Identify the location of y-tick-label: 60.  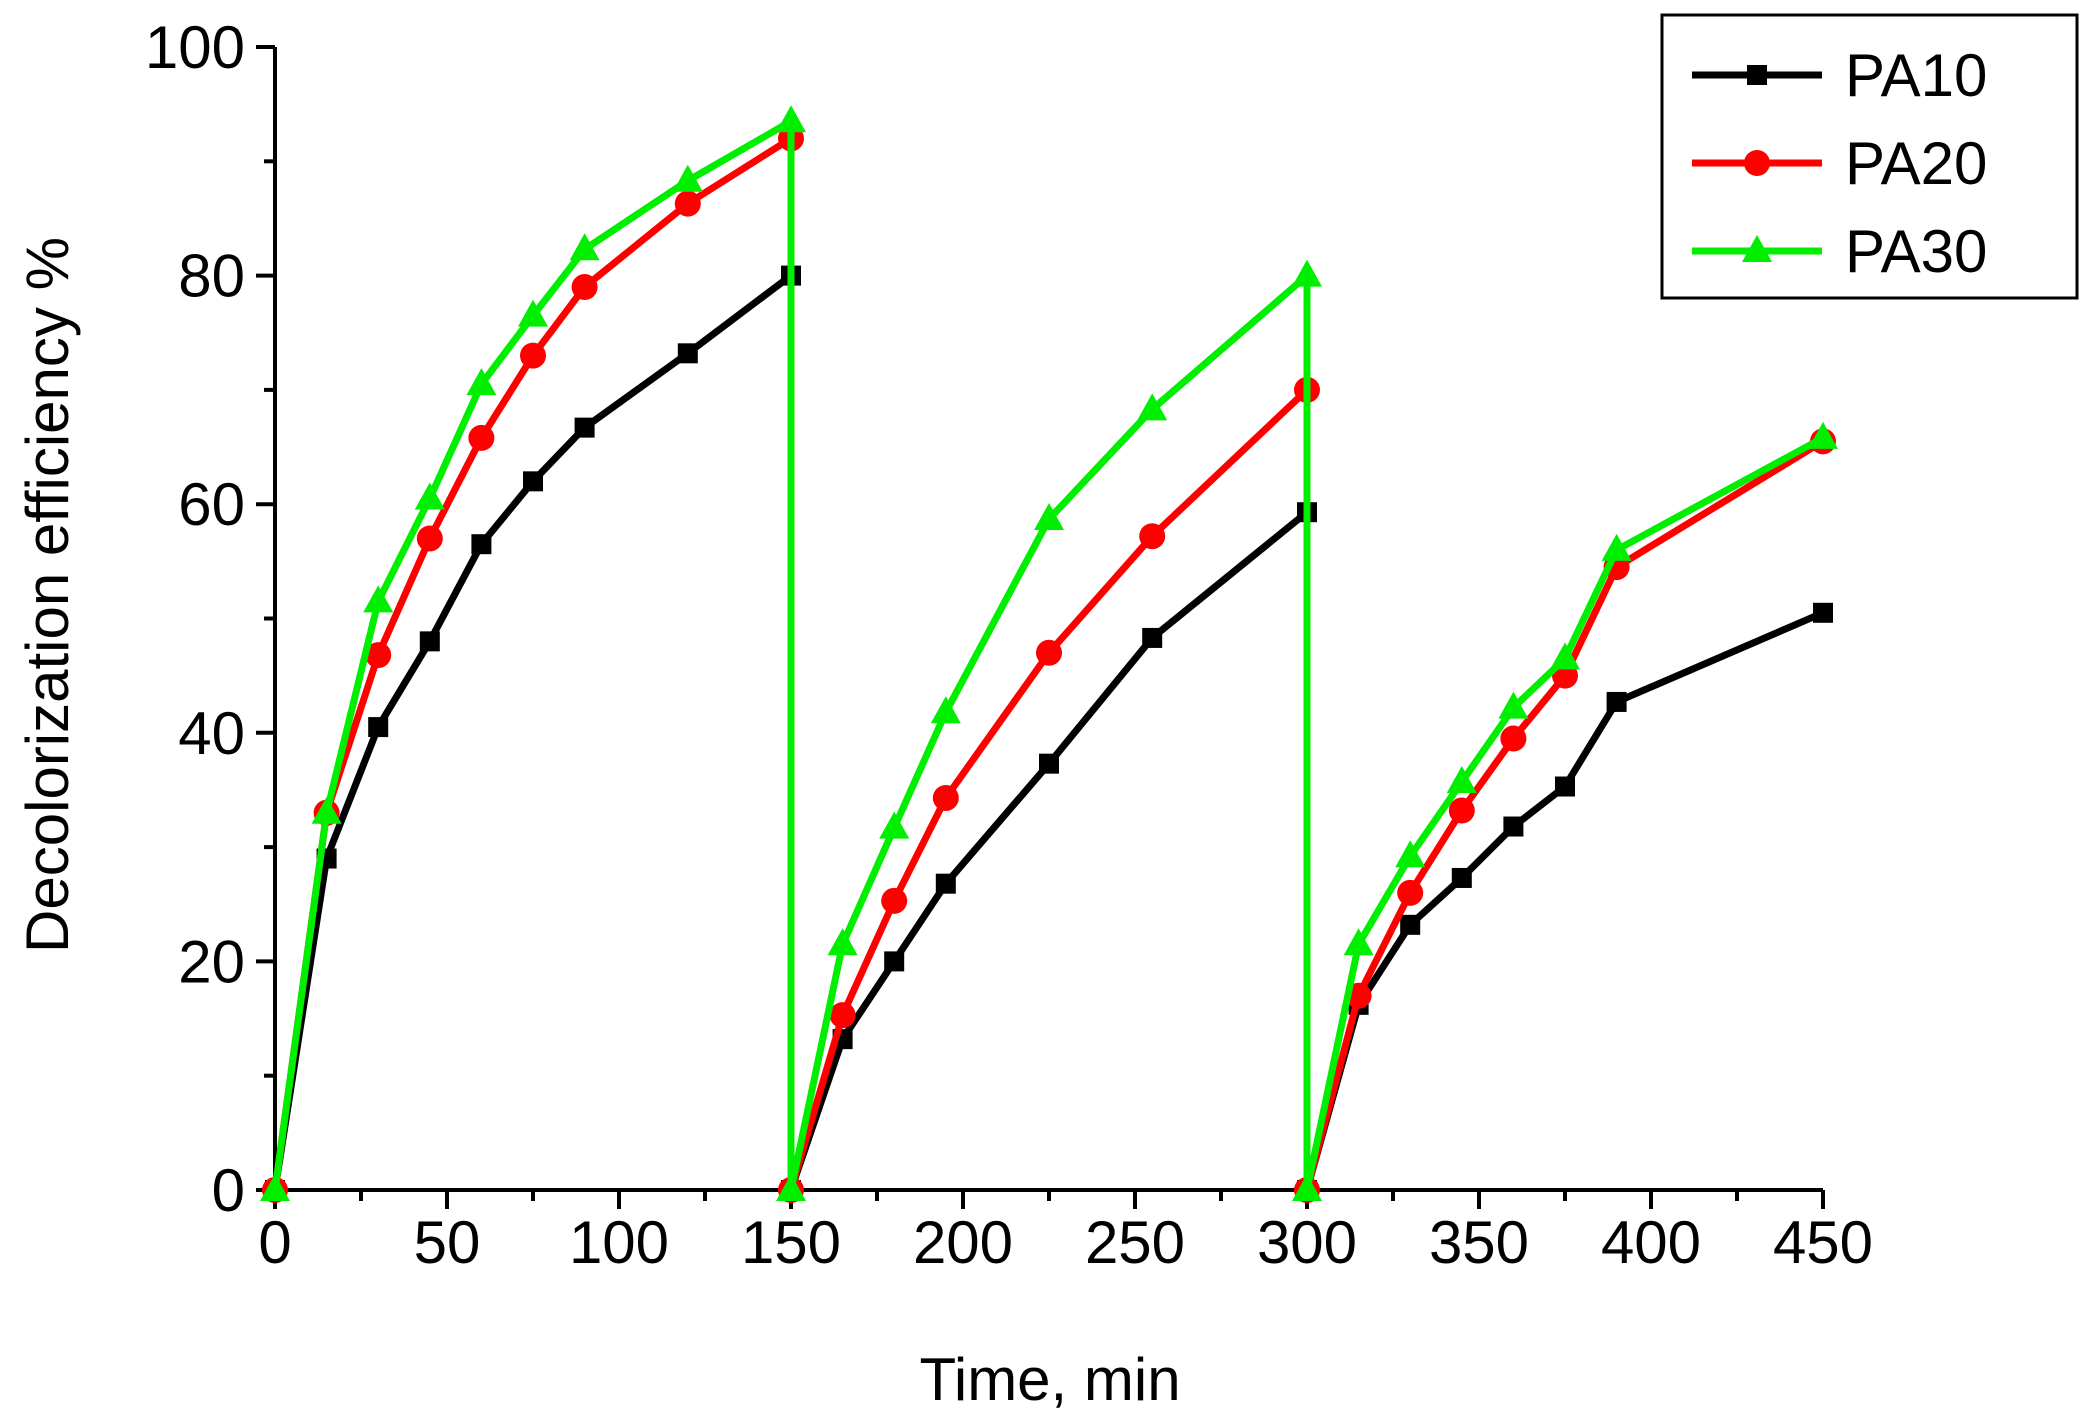
(211, 504).